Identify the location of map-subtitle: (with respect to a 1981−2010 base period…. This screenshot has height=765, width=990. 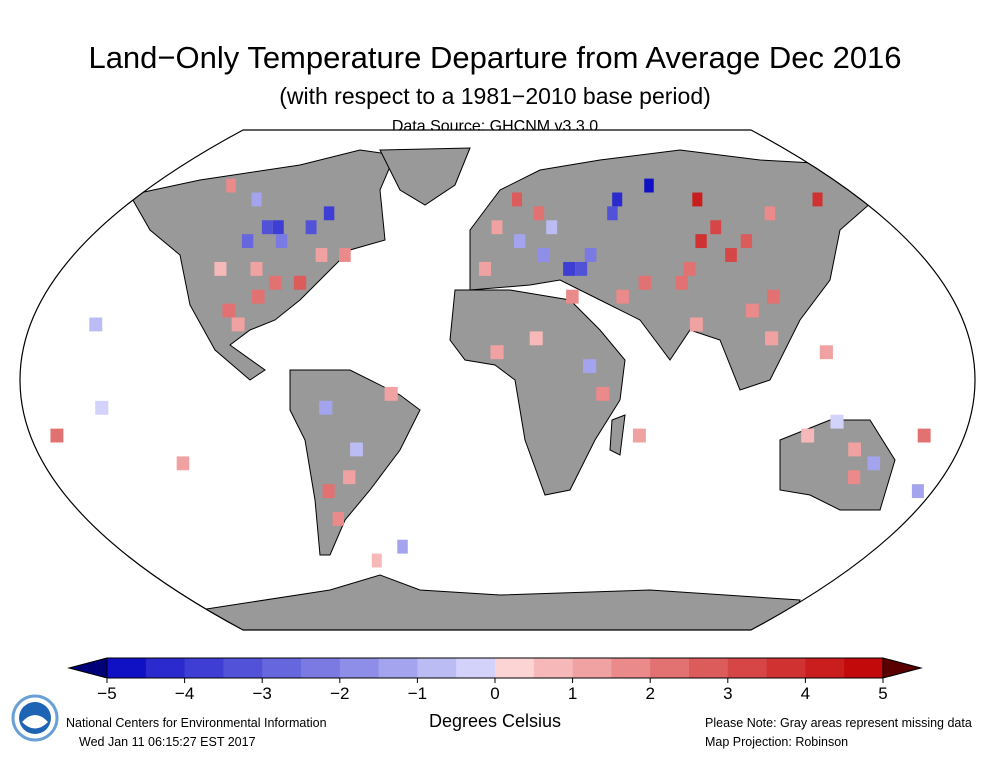
(495, 96).